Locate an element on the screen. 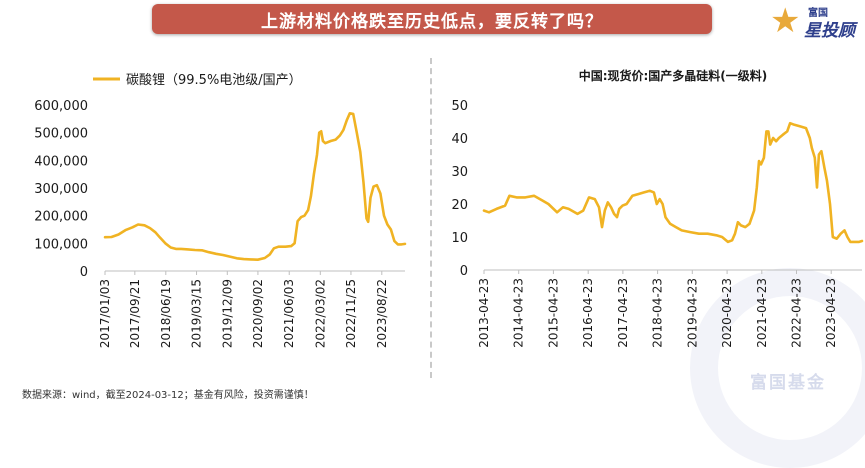  y-tick-label: 50 is located at coordinates (459, 106).